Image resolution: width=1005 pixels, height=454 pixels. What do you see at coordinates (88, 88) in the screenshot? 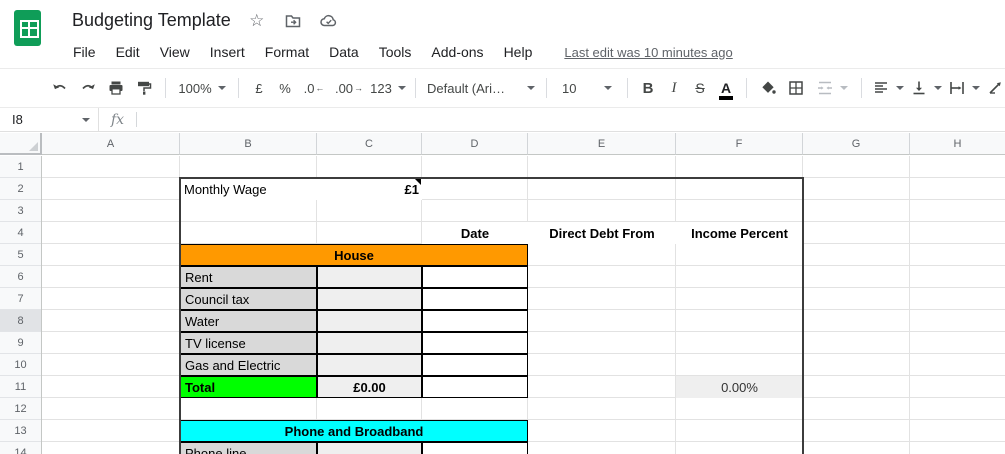
I see `redo-icon` at bounding box center [88, 88].